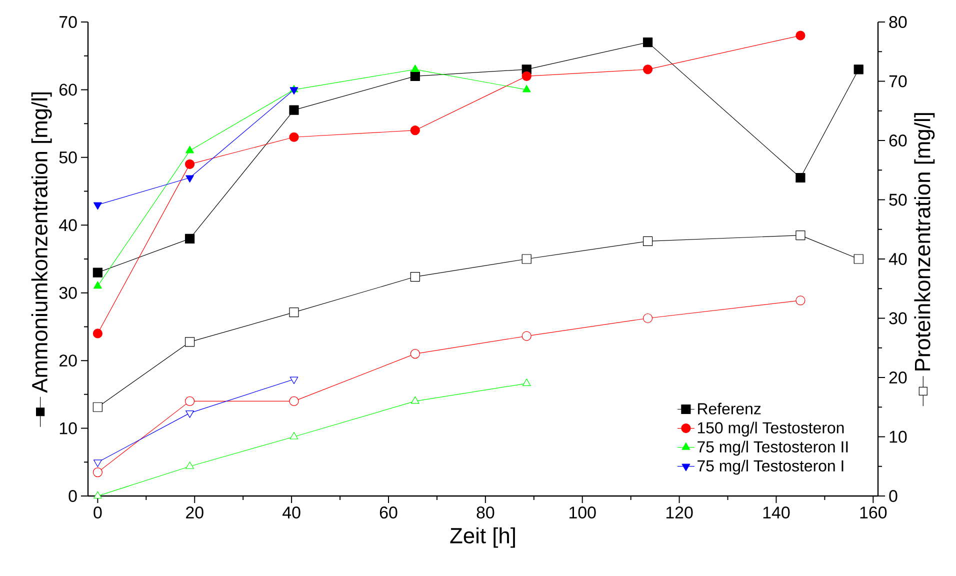 Image resolution: width=956 pixels, height=576 pixels. I want to click on y2-axis-title: Proteinkonzentration [mg/l], so click(924, 241).